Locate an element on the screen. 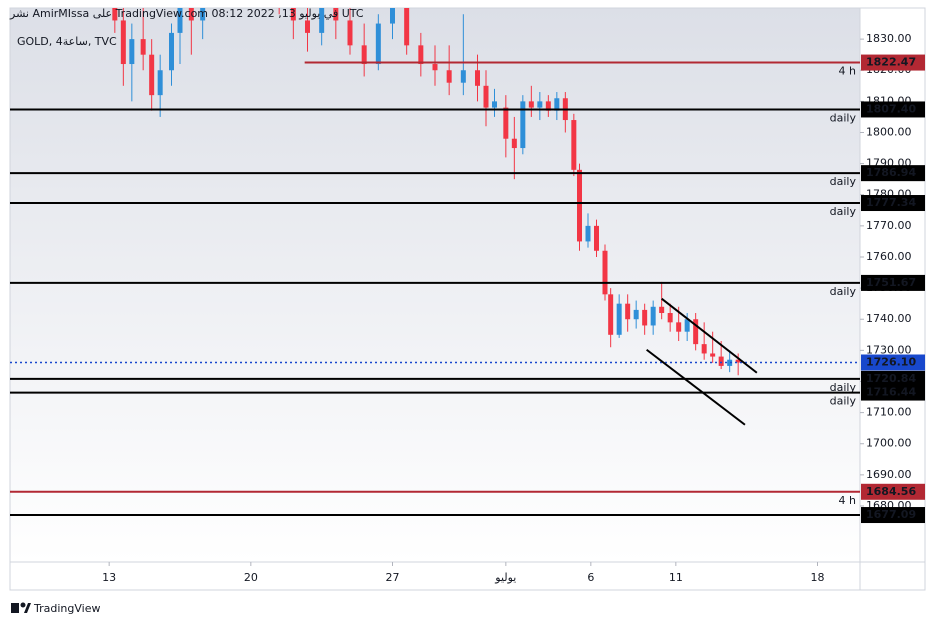 The width and height of the screenshot is (938, 631). symbol: GOLD, 4ساعة, TVC is located at coordinates (67, 41).